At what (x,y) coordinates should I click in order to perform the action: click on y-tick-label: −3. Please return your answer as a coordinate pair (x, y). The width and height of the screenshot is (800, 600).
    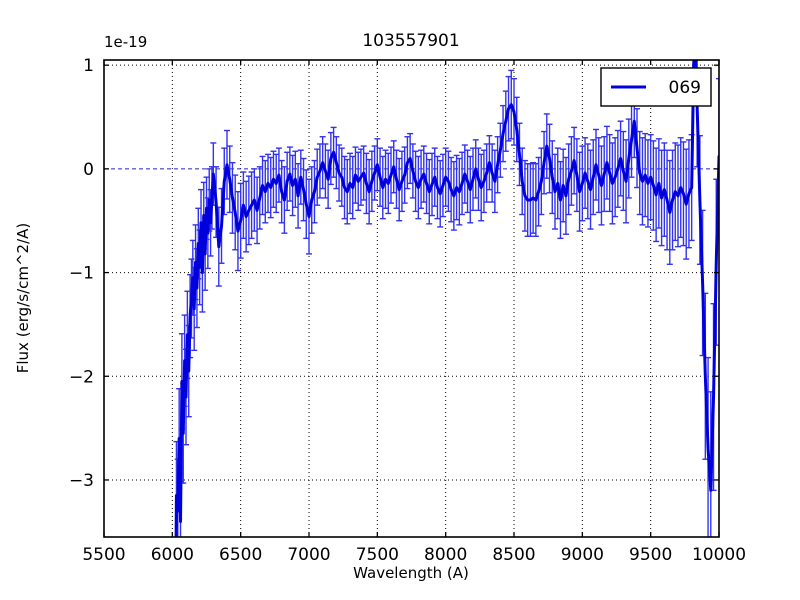
    Looking at the image, I should click on (81, 481).